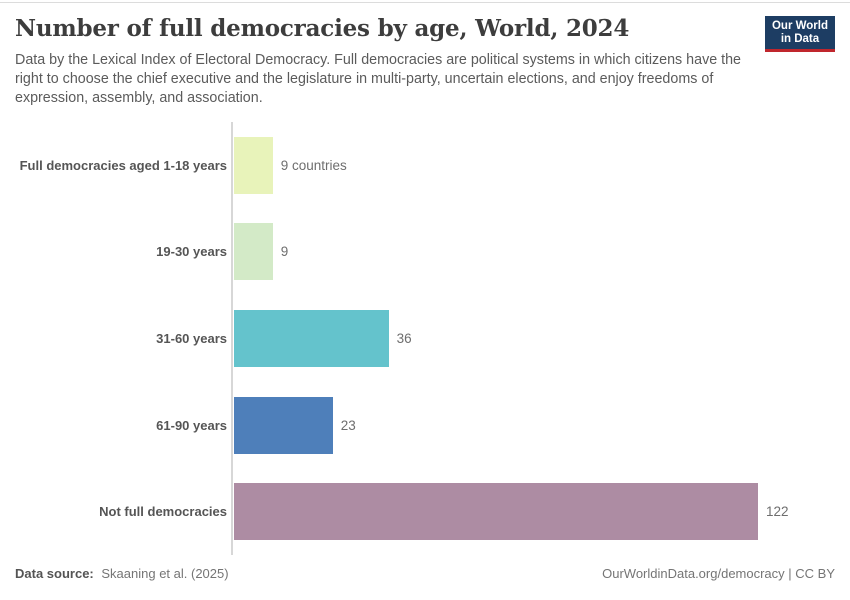 This screenshot has height=600, width=850. I want to click on category-label: 61-90 years, so click(191, 425).